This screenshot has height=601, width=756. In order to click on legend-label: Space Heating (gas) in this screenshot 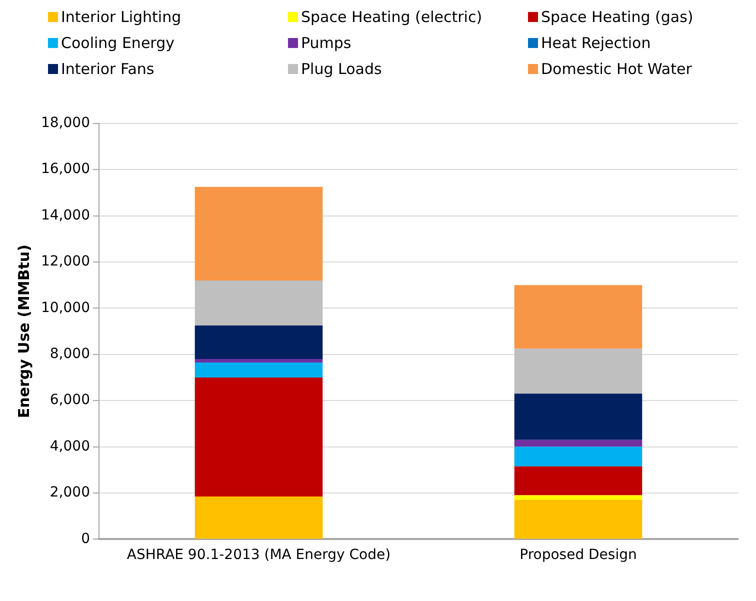, I will do `click(617, 17)`.